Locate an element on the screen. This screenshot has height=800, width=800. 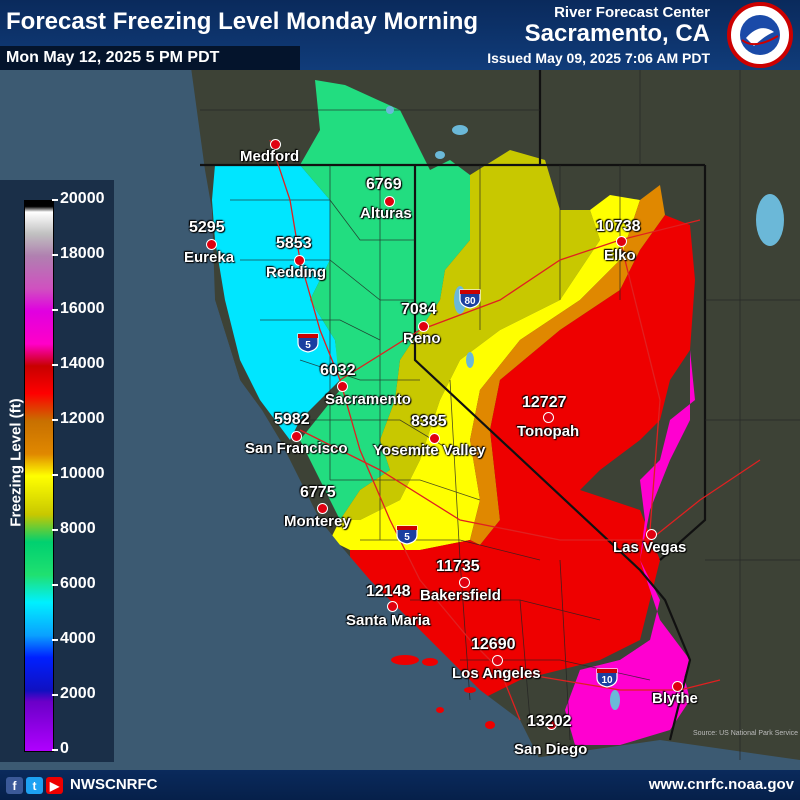
city-name: San Francisco is located at coordinates (296, 448).